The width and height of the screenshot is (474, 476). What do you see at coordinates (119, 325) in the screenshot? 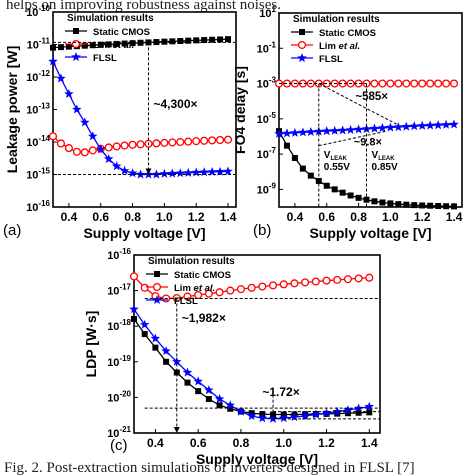
I see `y-tick-label: 10⁻¹⁸` at bounding box center [119, 325].